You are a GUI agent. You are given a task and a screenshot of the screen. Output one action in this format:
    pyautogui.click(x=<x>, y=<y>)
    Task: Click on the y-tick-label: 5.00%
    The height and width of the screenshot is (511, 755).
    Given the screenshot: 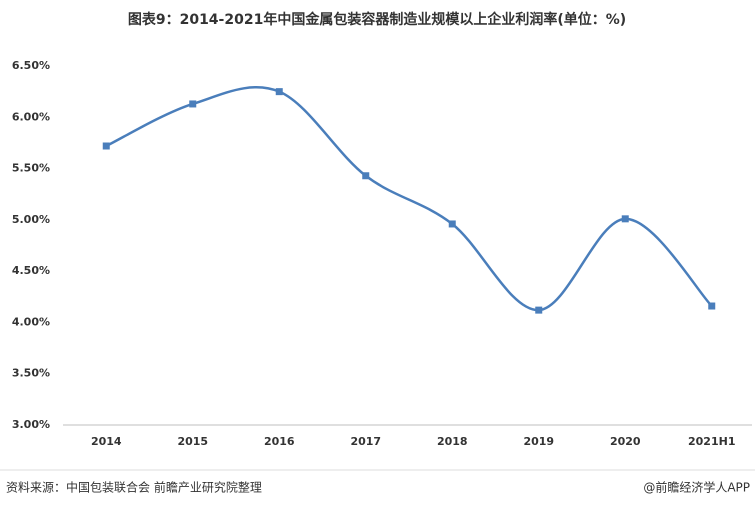 What is the action you would take?
    pyautogui.click(x=31, y=219)
    